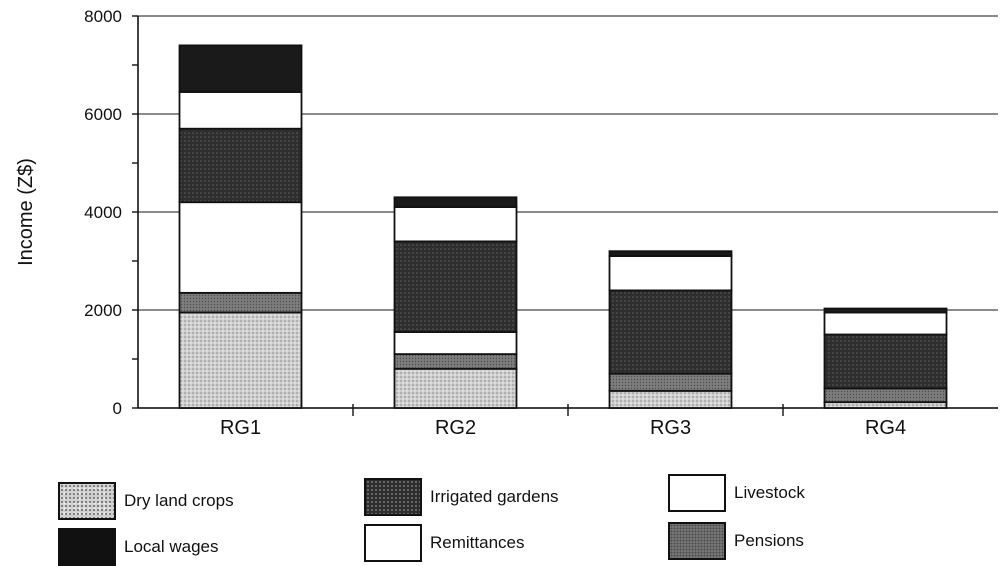 The height and width of the screenshot is (566, 1001). Describe the element at coordinates (670, 428) in the screenshot. I see `x-tick-label: RG3` at that location.